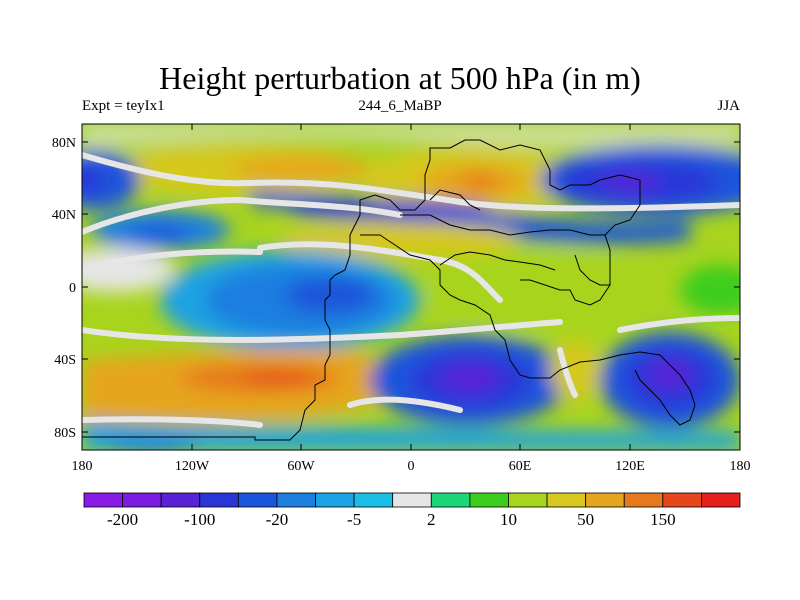  Describe the element at coordinates (400, 106) in the screenshot. I see `run-label: 244_6_MaBP` at that location.